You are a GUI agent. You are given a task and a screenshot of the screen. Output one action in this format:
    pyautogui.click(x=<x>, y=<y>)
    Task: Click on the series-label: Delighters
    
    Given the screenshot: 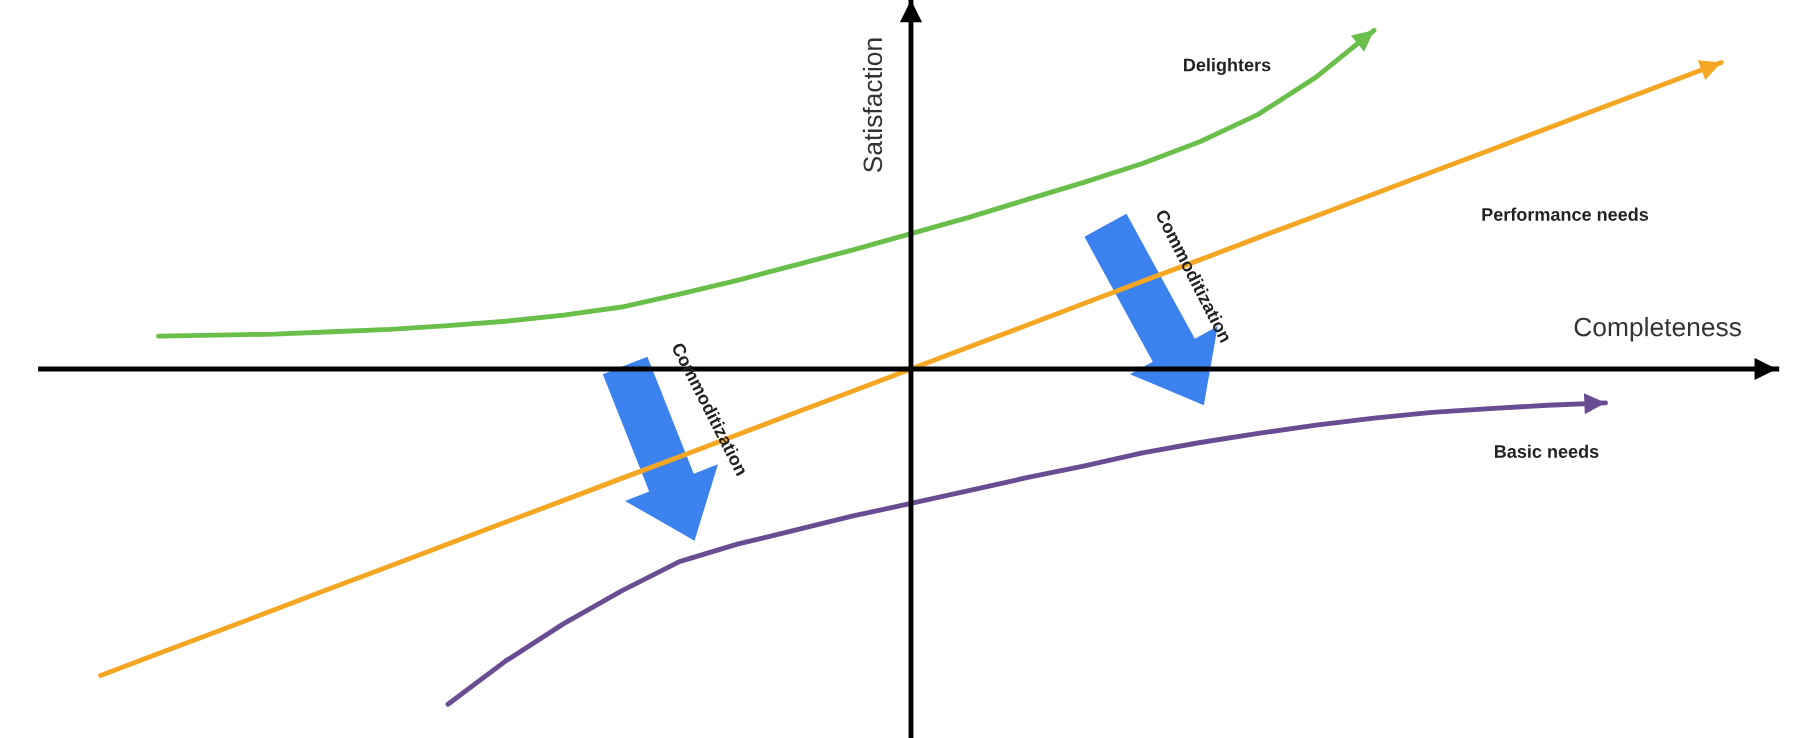 What is the action you would take?
    pyautogui.click(x=1227, y=67)
    